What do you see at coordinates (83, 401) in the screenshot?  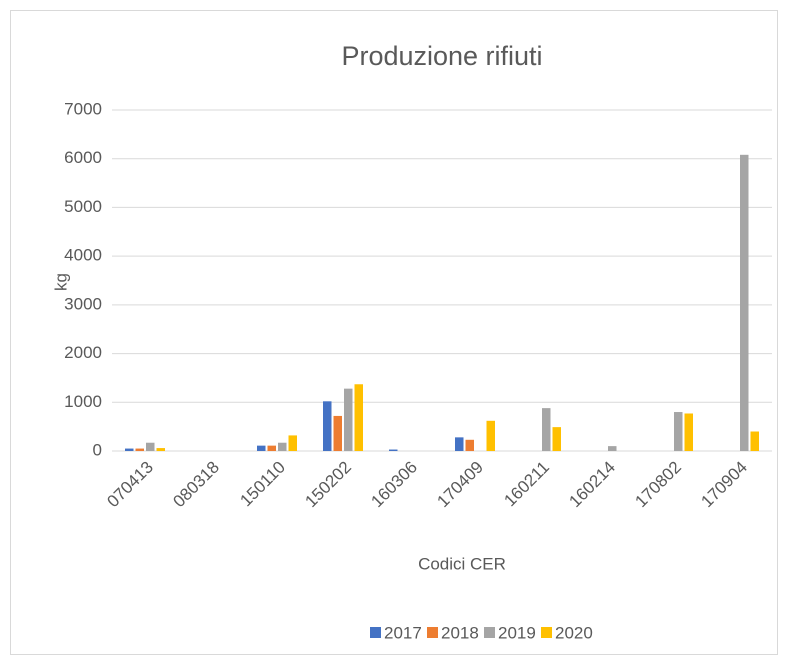 I see `y-tick-label: 1000` at bounding box center [83, 401].